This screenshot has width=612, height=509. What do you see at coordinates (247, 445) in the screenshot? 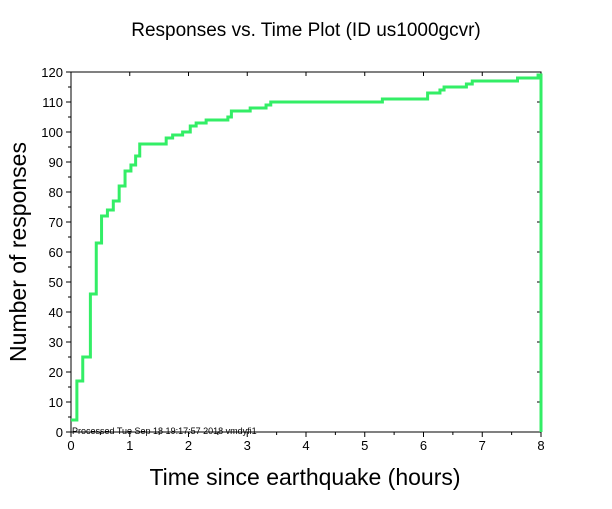
I see `x-tick-label: 3` at bounding box center [247, 445].